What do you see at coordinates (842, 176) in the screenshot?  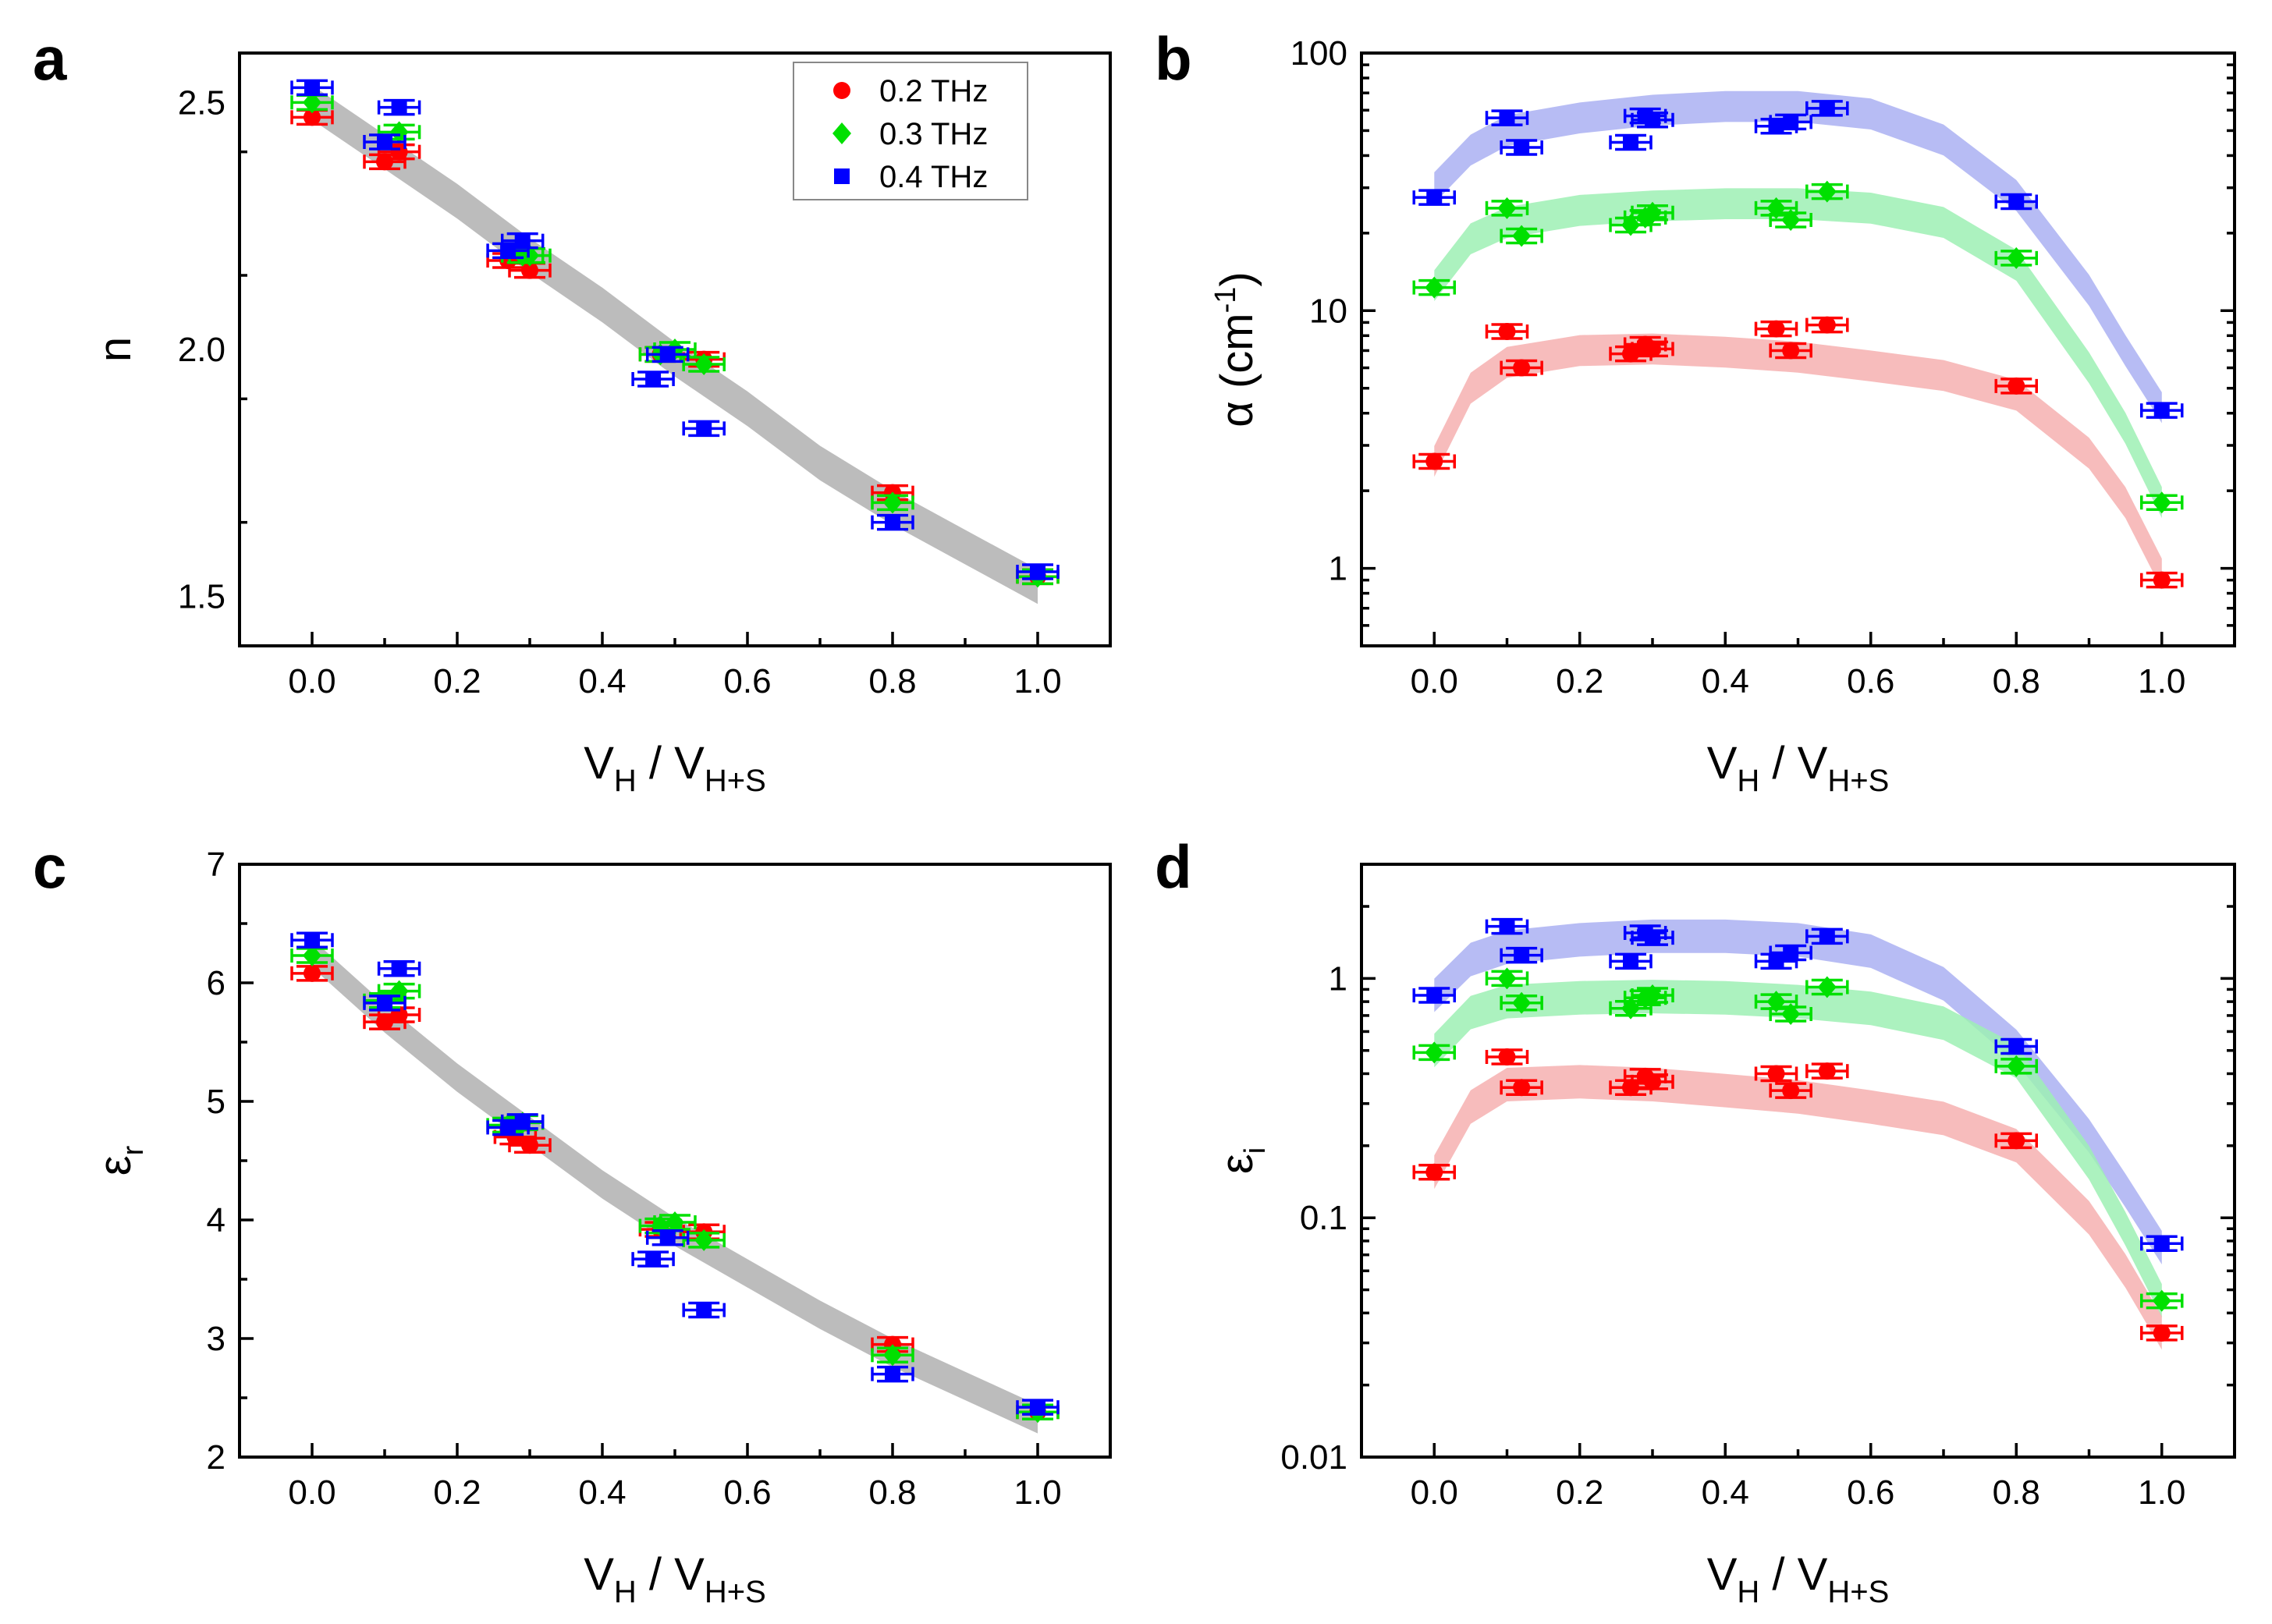 I see `legend-marker` at bounding box center [842, 176].